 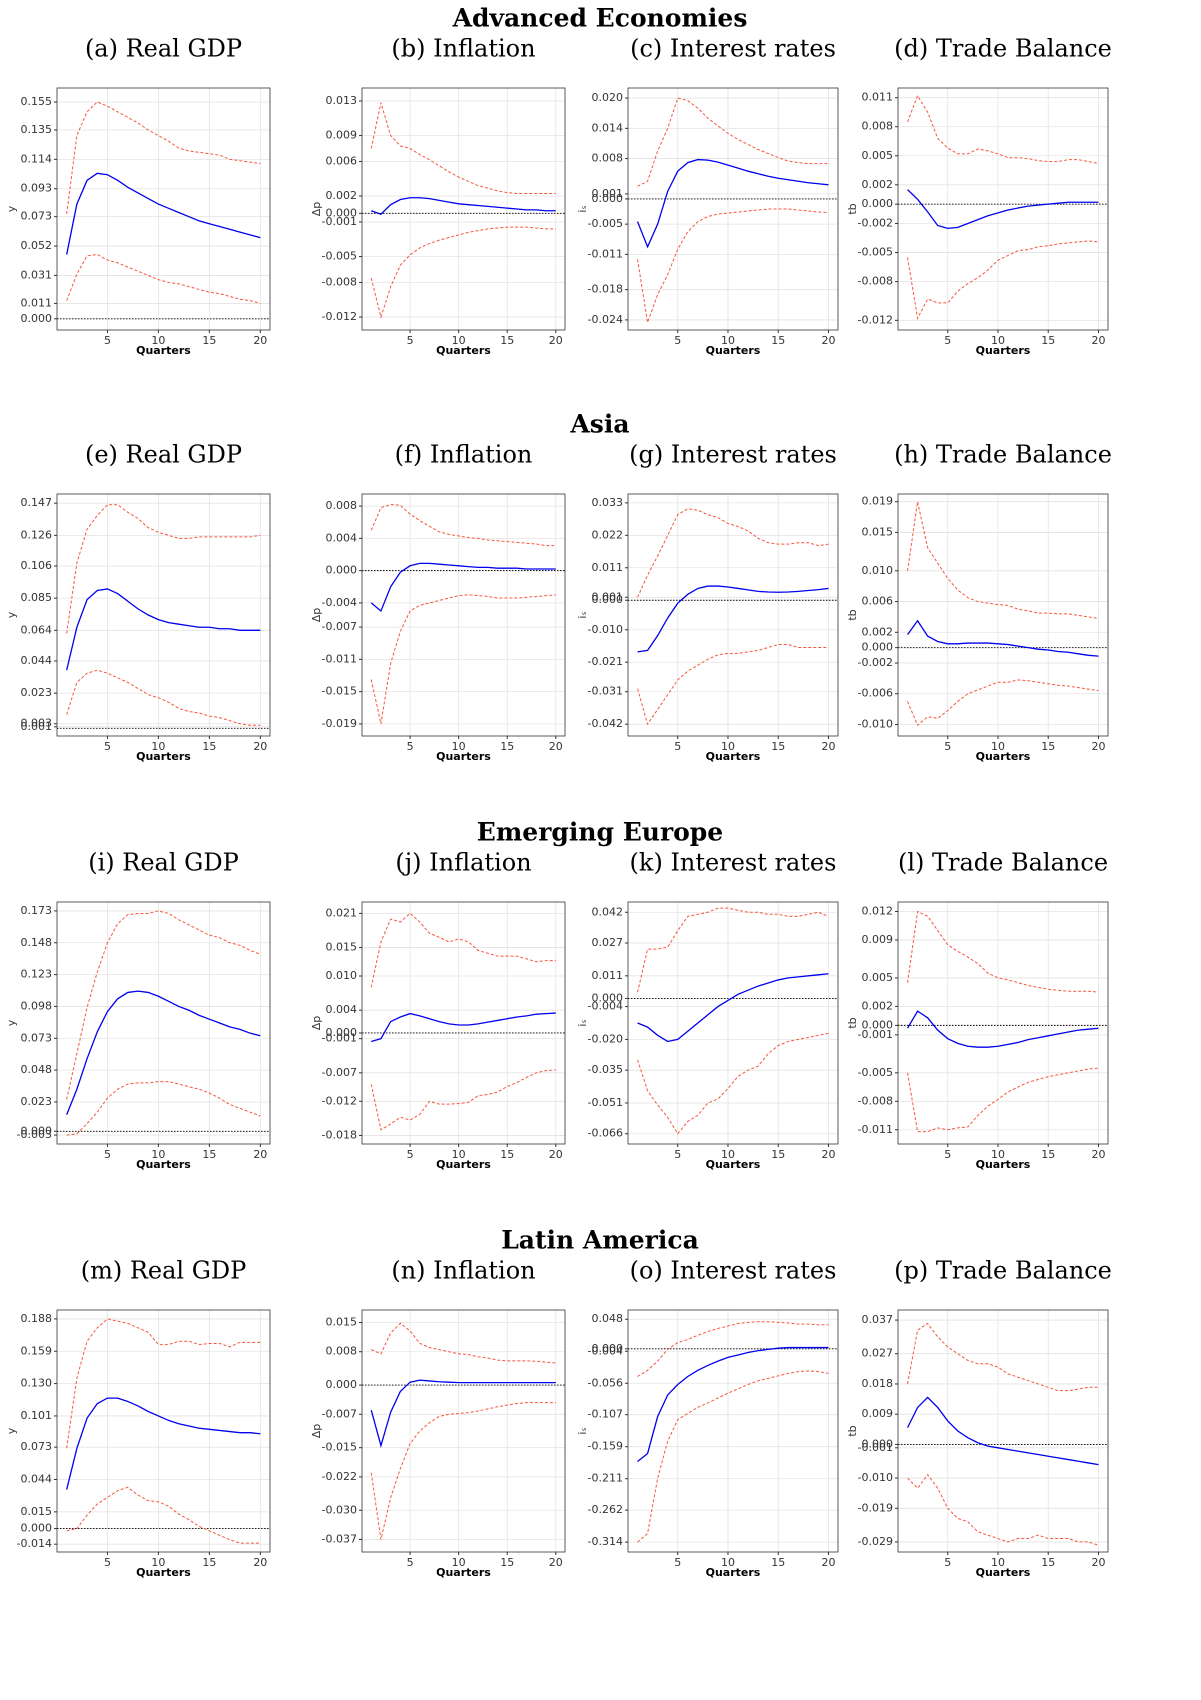 What do you see at coordinates (878, 97) in the screenshot?
I see `y-tick-label: 0.011` at bounding box center [878, 97].